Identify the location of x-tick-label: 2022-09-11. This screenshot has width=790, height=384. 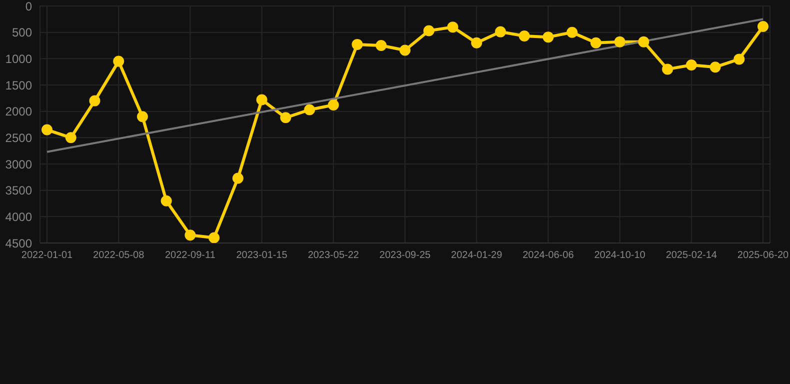
(190, 256).